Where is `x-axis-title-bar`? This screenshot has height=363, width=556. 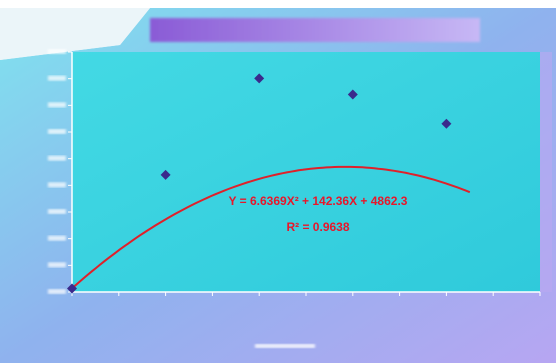
x-axis-title-bar is located at coordinates (285, 346).